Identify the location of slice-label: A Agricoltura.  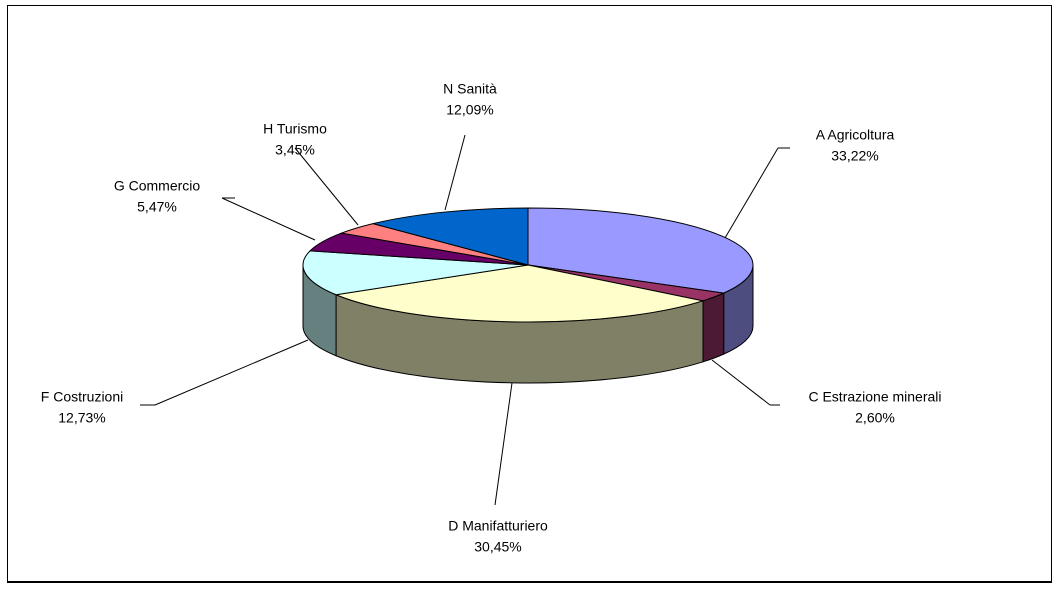
(855, 135).